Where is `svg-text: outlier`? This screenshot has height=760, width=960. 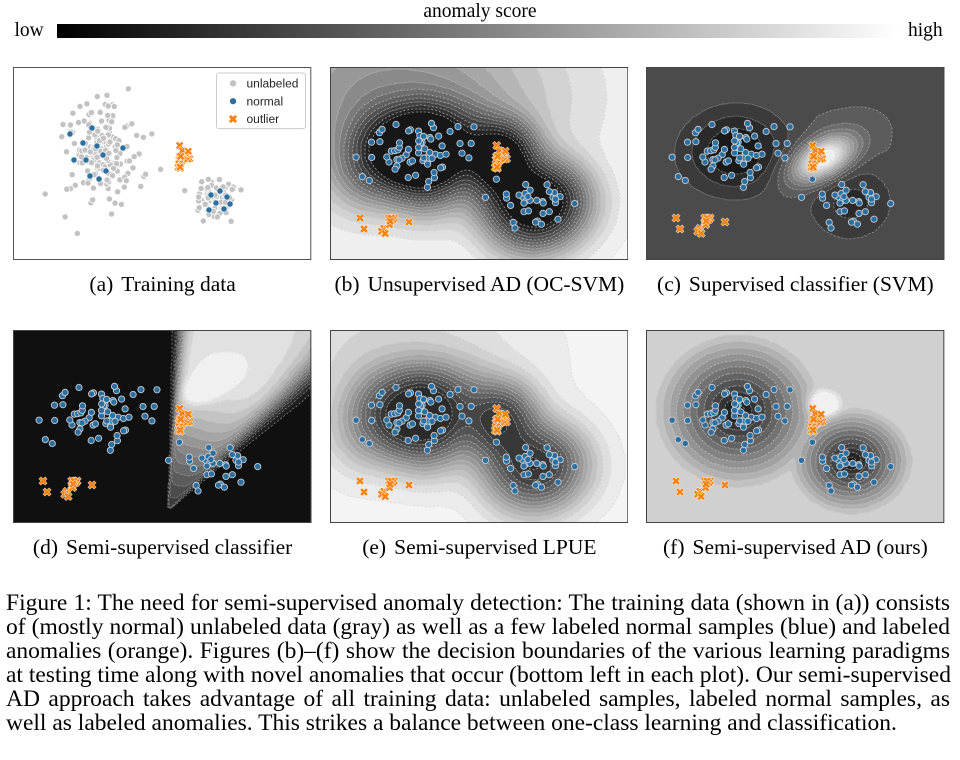 svg-text: outlier is located at coordinates (263, 119).